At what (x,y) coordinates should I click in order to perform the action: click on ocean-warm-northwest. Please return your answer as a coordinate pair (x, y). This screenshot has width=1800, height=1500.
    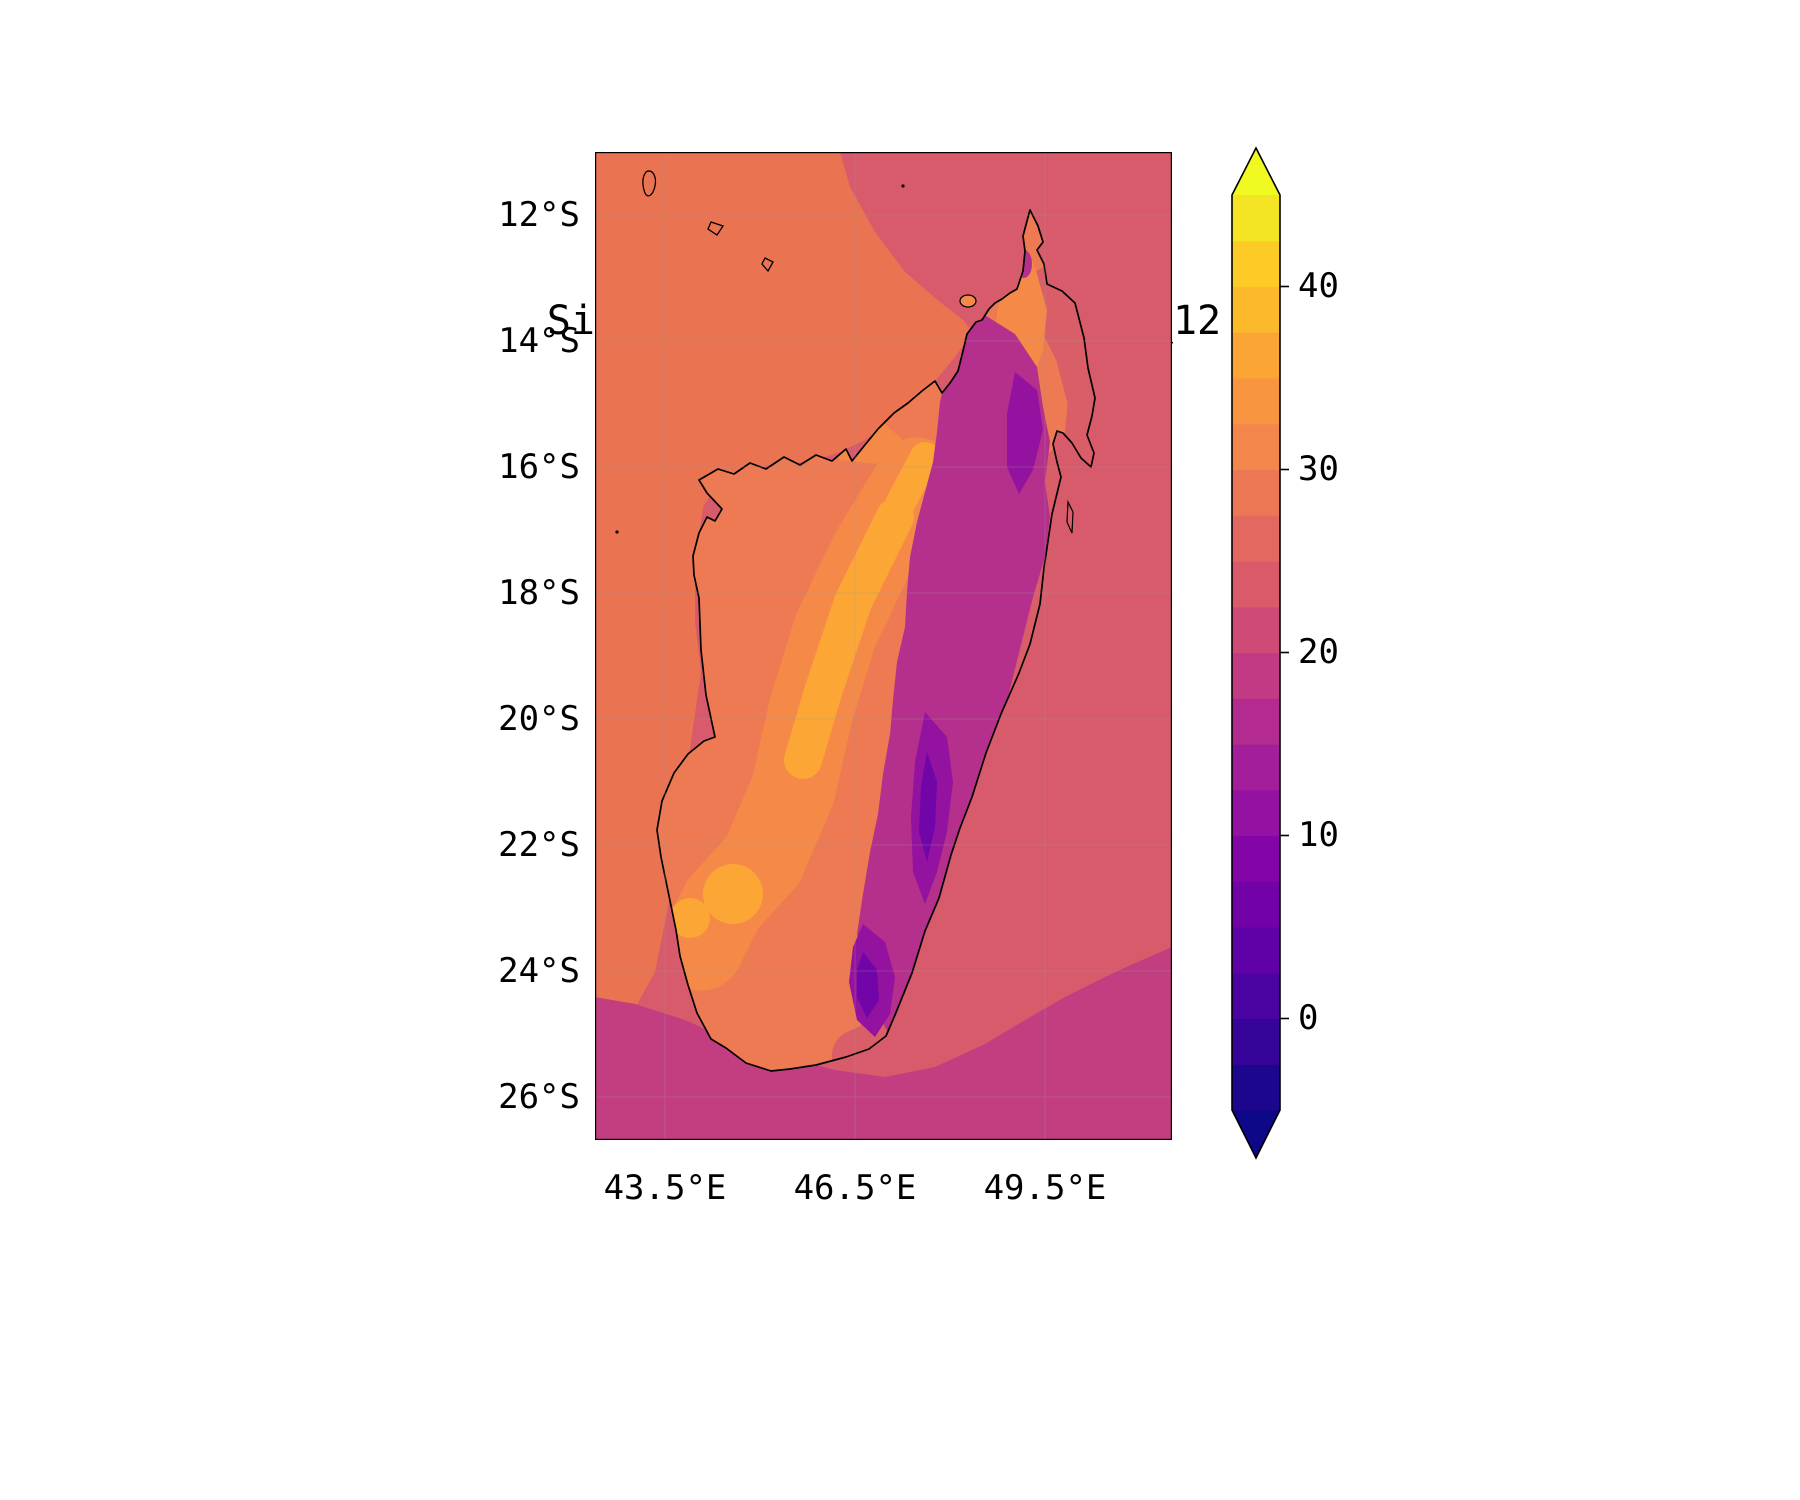
    Looking at the image, I should click on (784, 589).